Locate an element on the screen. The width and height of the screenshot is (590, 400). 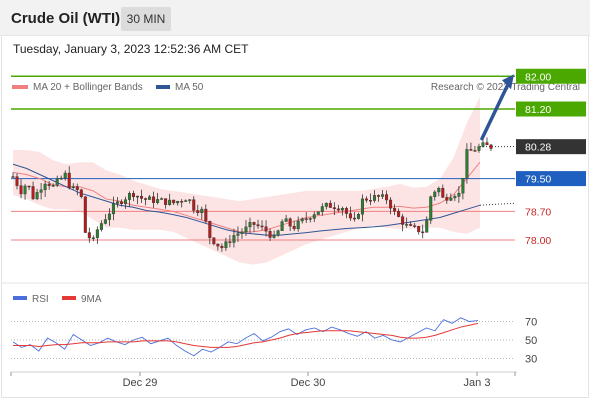
timeframe-button: 30 MIN is located at coordinates (146, 19).